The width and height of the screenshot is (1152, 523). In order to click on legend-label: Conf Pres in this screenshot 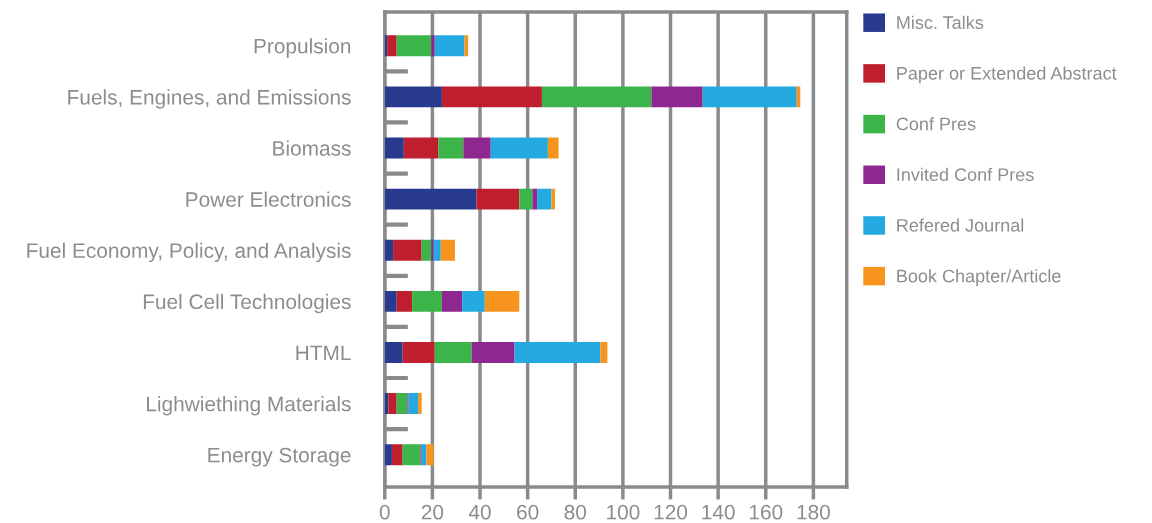, I will do `click(936, 124)`.